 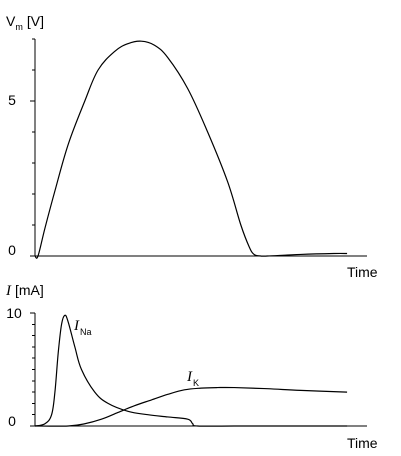 I want to click on voltage-ylabel-unit: [V], so click(x=35, y=21).